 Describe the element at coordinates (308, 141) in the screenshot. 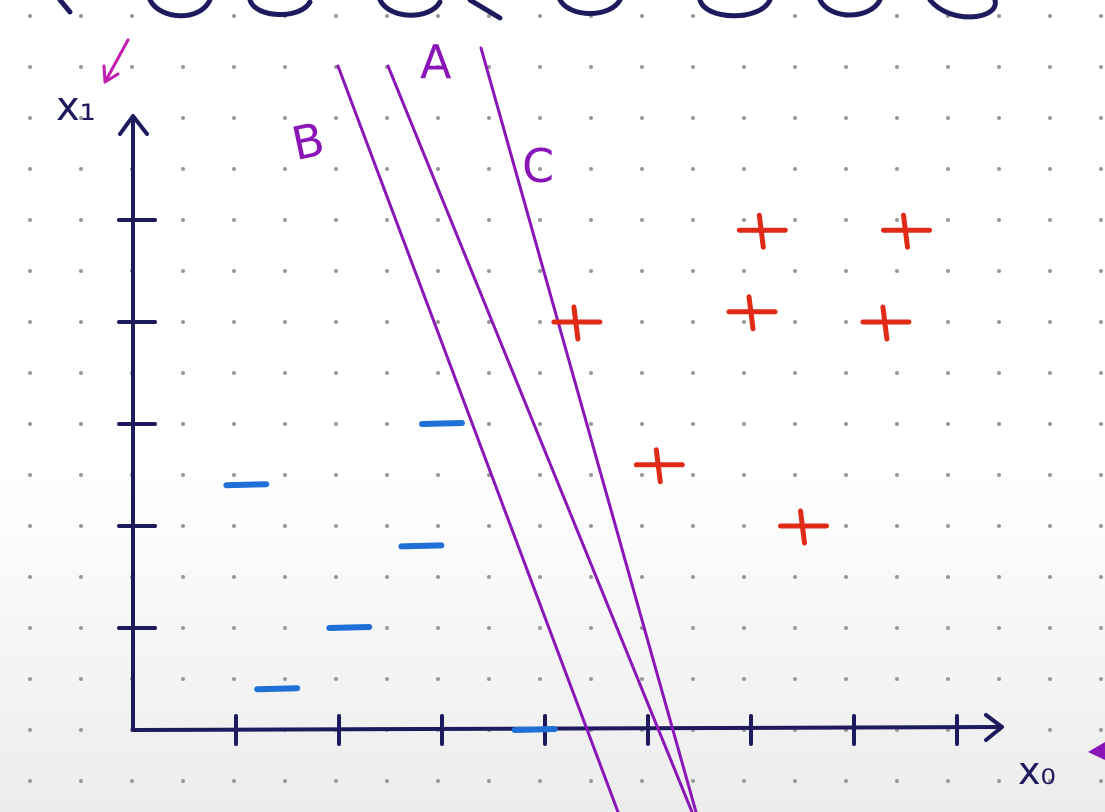

I see `boundary-label-b: B` at that location.